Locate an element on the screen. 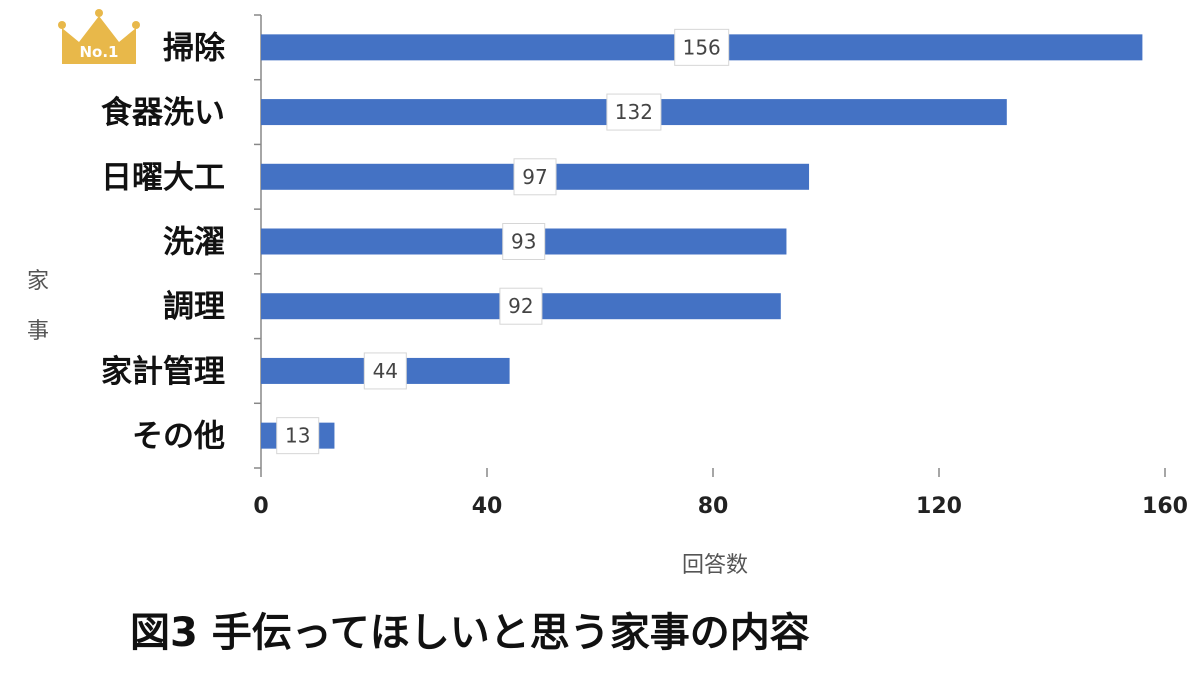 Image resolution: width=1200 pixels, height=674 pixels. data-label: 132 is located at coordinates (634, 112).